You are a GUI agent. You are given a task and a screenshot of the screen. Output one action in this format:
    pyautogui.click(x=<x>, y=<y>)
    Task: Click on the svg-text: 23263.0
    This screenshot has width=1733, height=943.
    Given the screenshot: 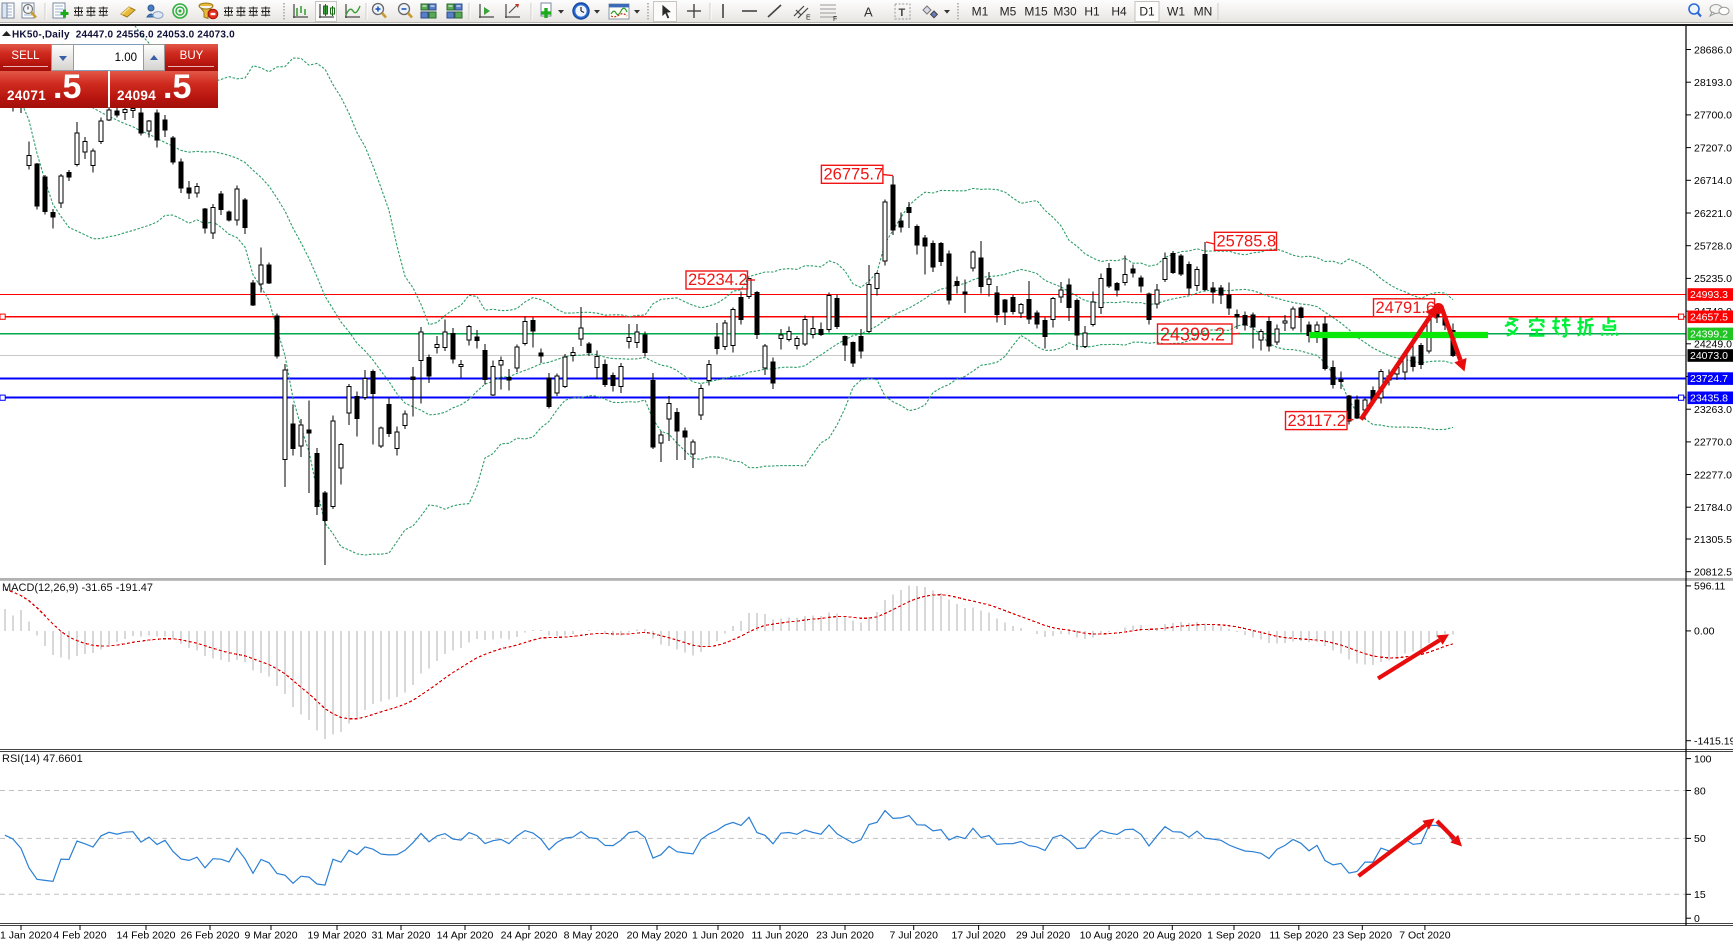 What is the action you would take?
    pyautogui.click(x=1713, y=410)
    